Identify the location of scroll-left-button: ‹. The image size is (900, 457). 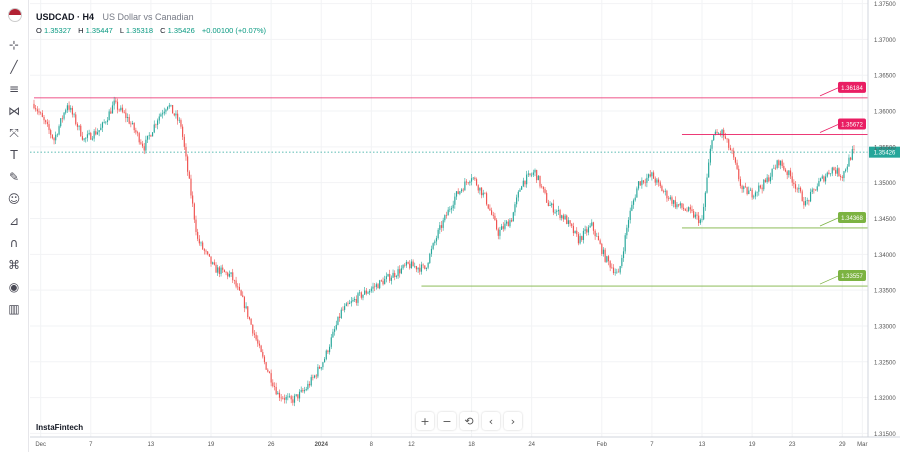
(491, 421).